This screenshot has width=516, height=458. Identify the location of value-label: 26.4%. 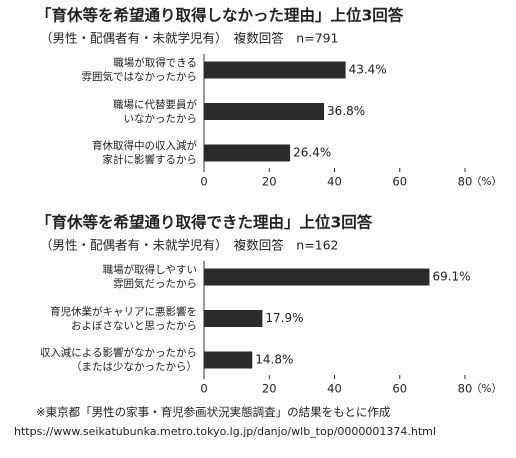
(312, 153).